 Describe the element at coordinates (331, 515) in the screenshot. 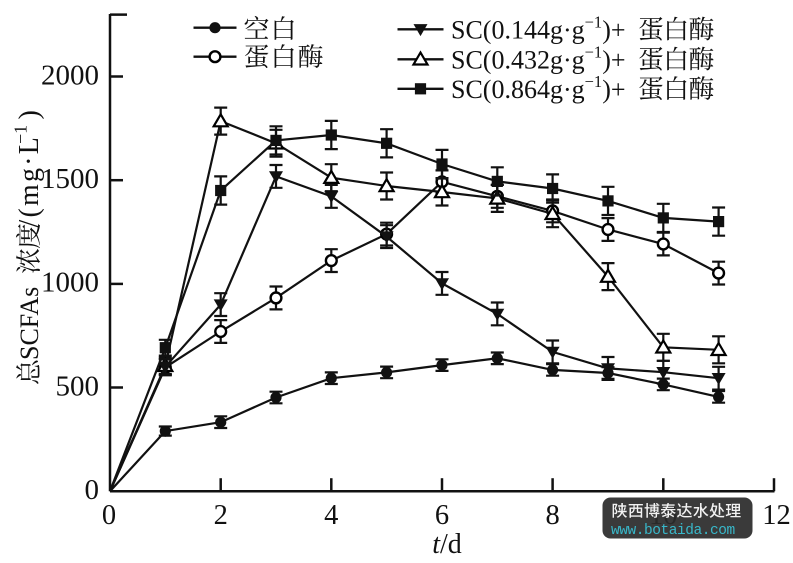

I see `svg-text: 4` at that location.